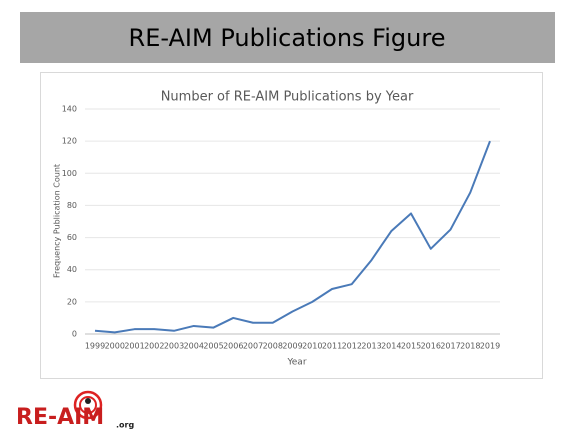 The image size is (584, 437). What do you see at coordinates (411, 346) in the screenshot?
I see `x-tick-label: 2015` at bounding box center [411, 346].